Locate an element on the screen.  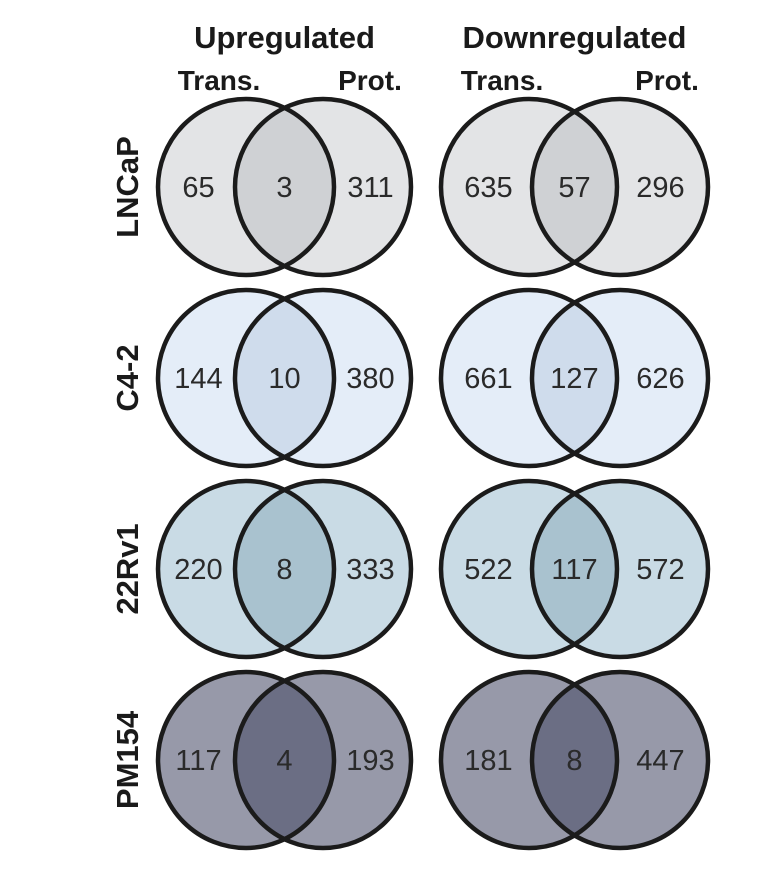
row-label-cell-line: C4-2 is located at coordinates (127, 377).